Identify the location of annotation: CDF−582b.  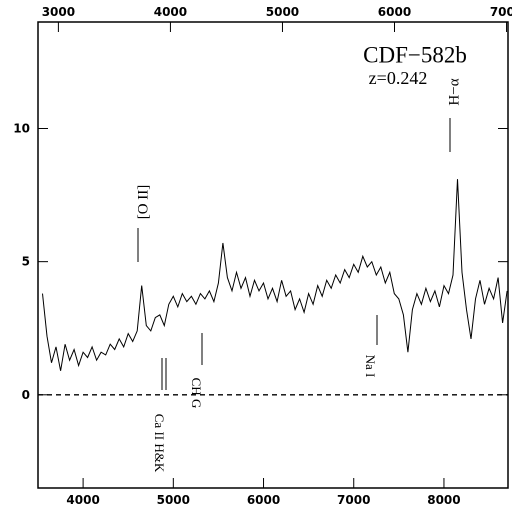
(415, 54).